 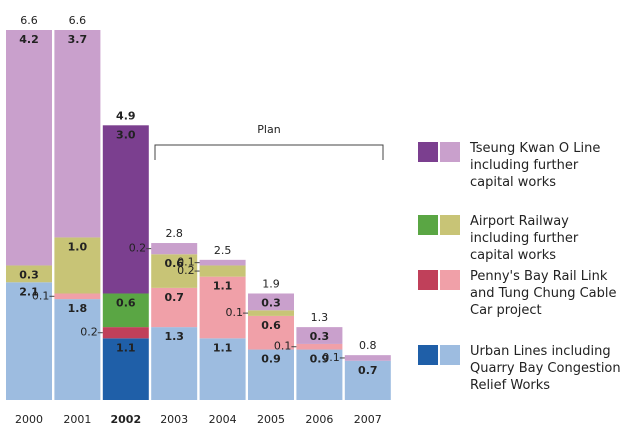 I want to click on total-label: 2.5, so click(x=223, y=250).